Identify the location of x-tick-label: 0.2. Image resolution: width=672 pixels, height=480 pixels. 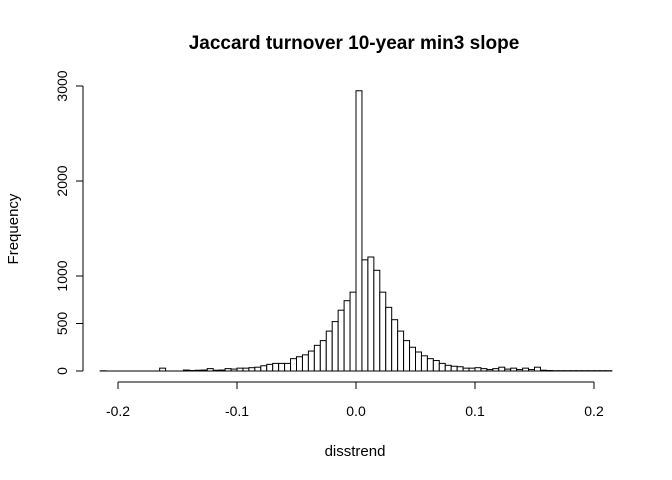
(594, 411).